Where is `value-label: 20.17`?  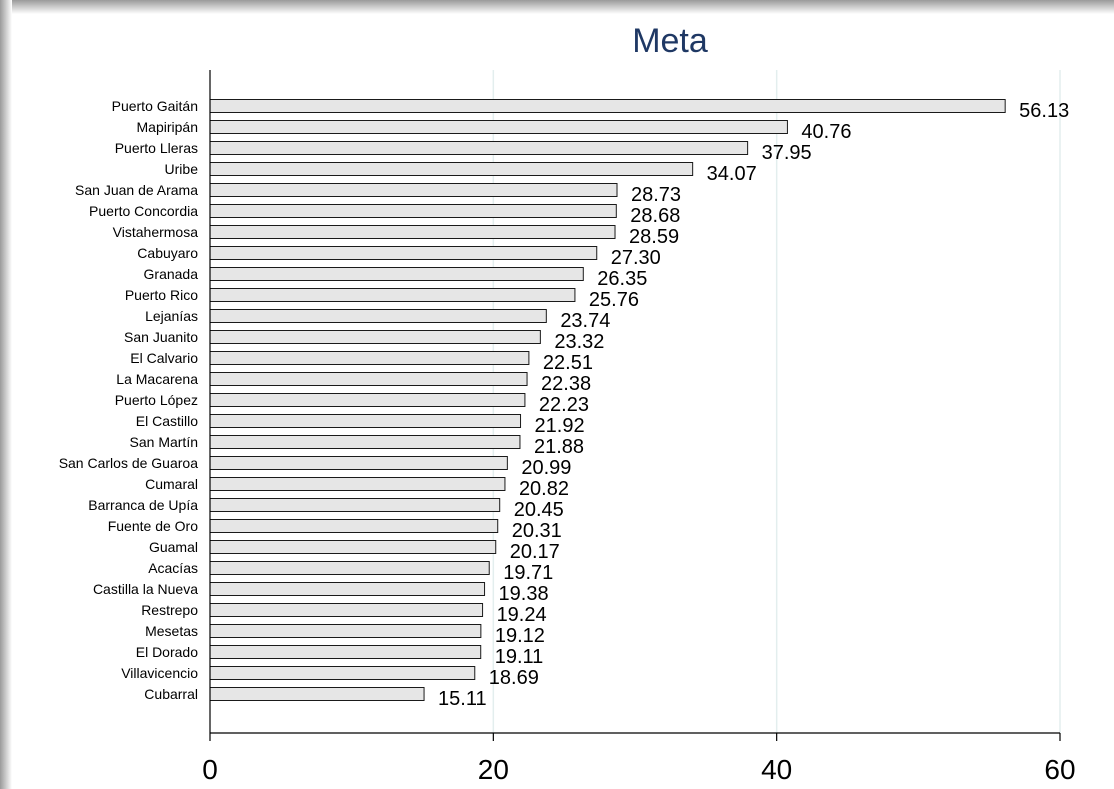
value-label: 20.17 is located at coordinates (535, 552).